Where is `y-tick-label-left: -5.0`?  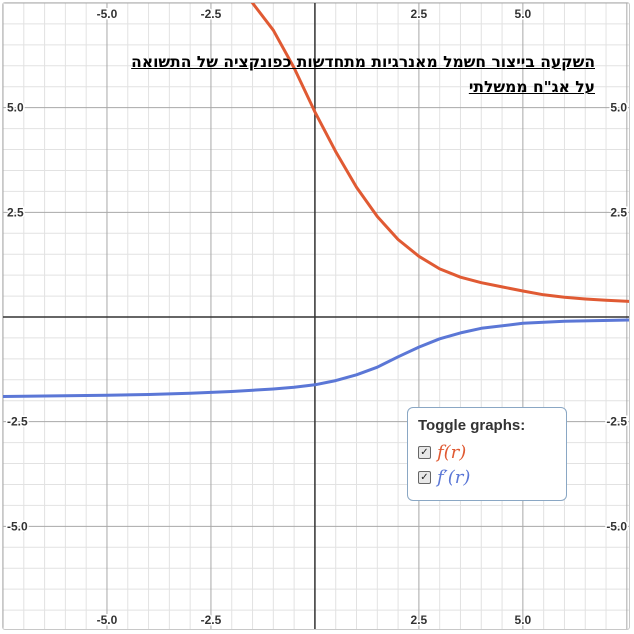 y-tick-label-left: -5.0 is located at coordinates (17, 526).